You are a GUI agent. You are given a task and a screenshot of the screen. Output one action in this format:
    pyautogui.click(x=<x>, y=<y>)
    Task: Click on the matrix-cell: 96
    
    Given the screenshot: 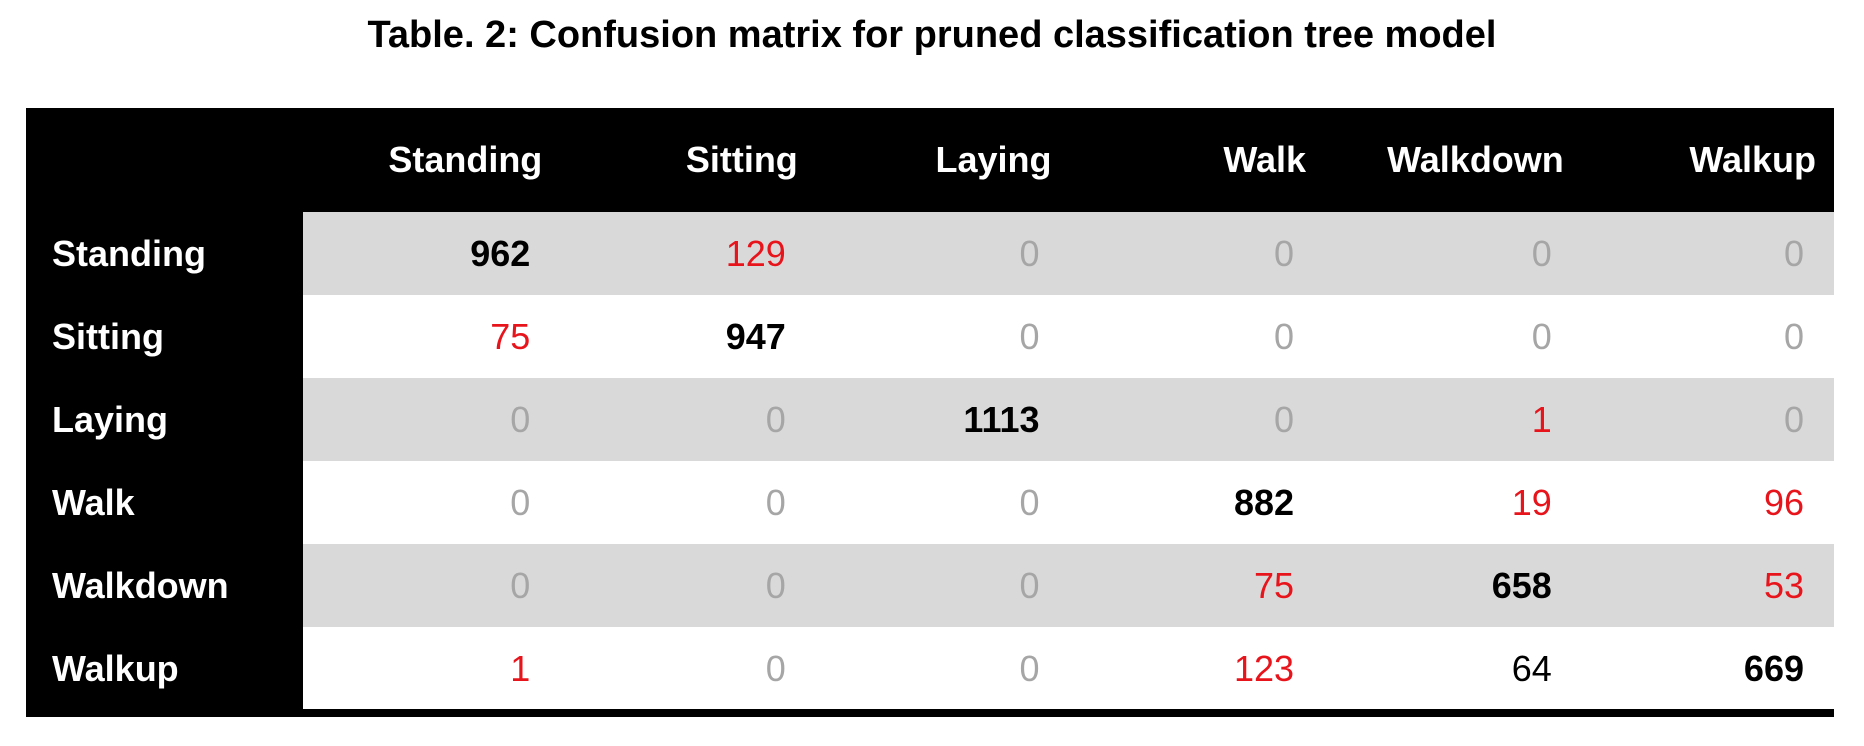 What is the action you would take?
    pyautogui.click(x=1707, y=502)
    